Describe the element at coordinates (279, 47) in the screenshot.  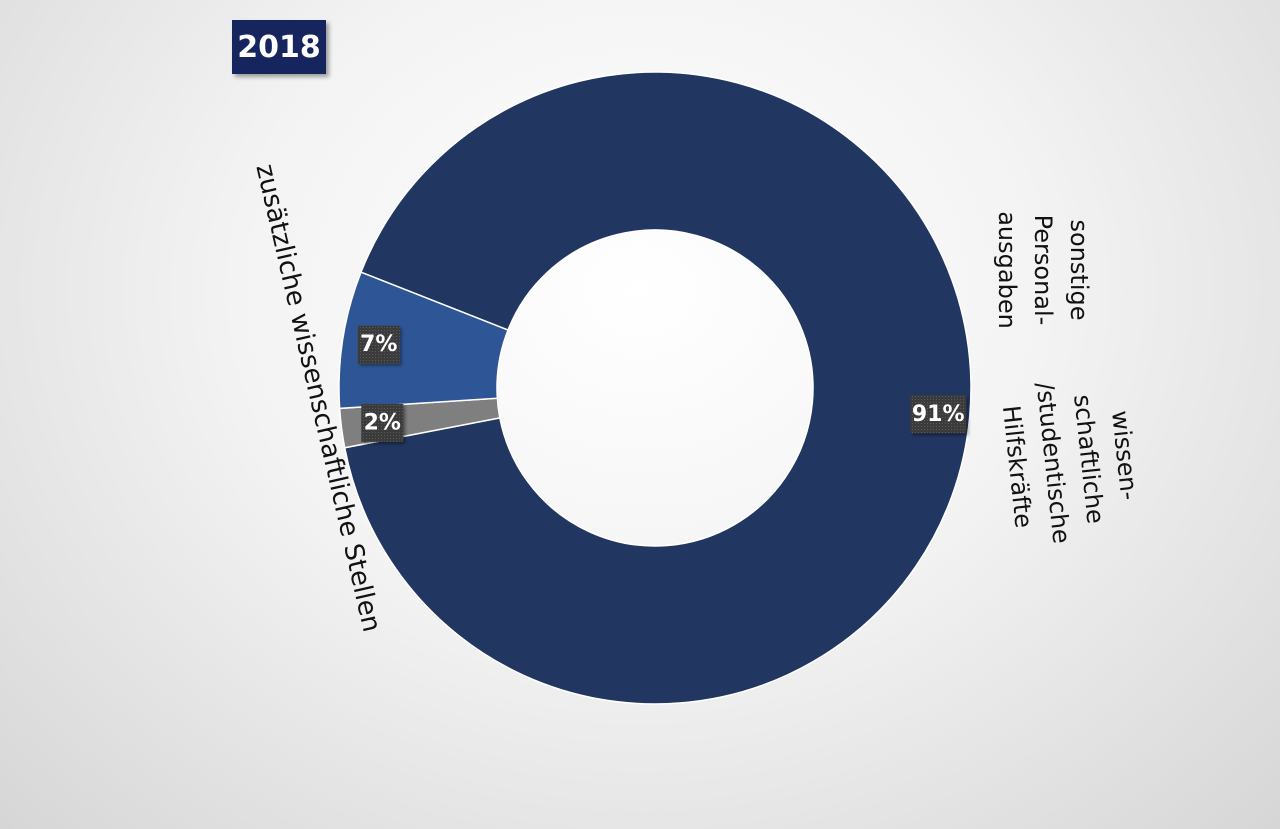
I see `year-badge: 2018` at that location.